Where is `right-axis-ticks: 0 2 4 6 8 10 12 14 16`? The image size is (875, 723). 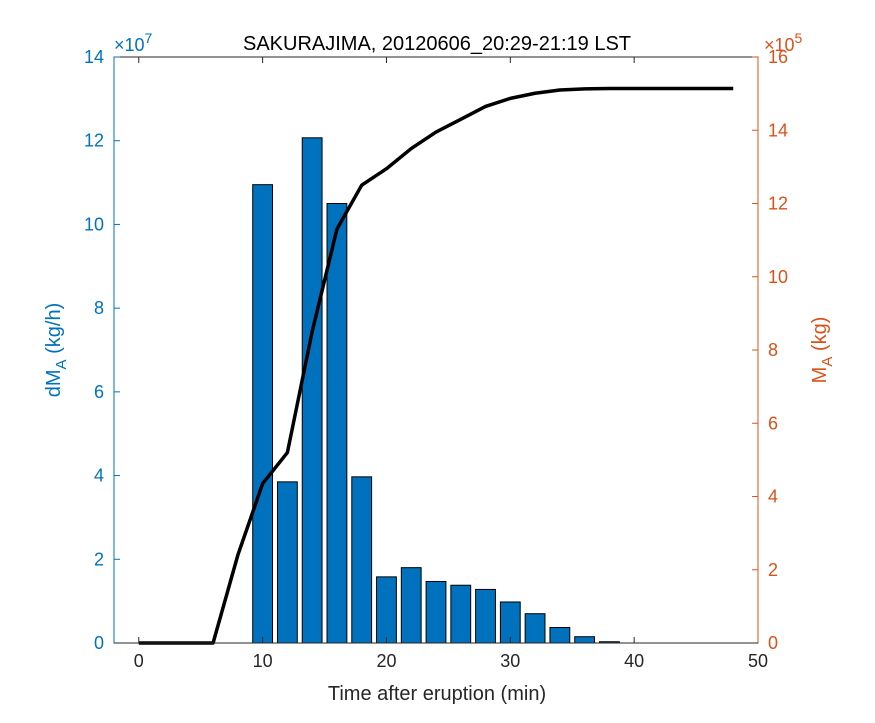
right-axis-ticks: 0 2 4 6 8 10 12 14 16 is located at coordinates (770, 350).